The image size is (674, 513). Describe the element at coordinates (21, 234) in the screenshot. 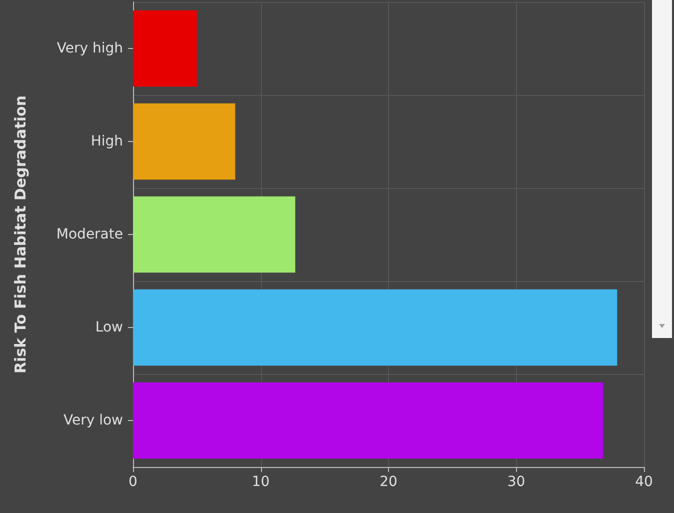

I see `y-axis-title: Risk To Fish Habitat Degradation` at that location.